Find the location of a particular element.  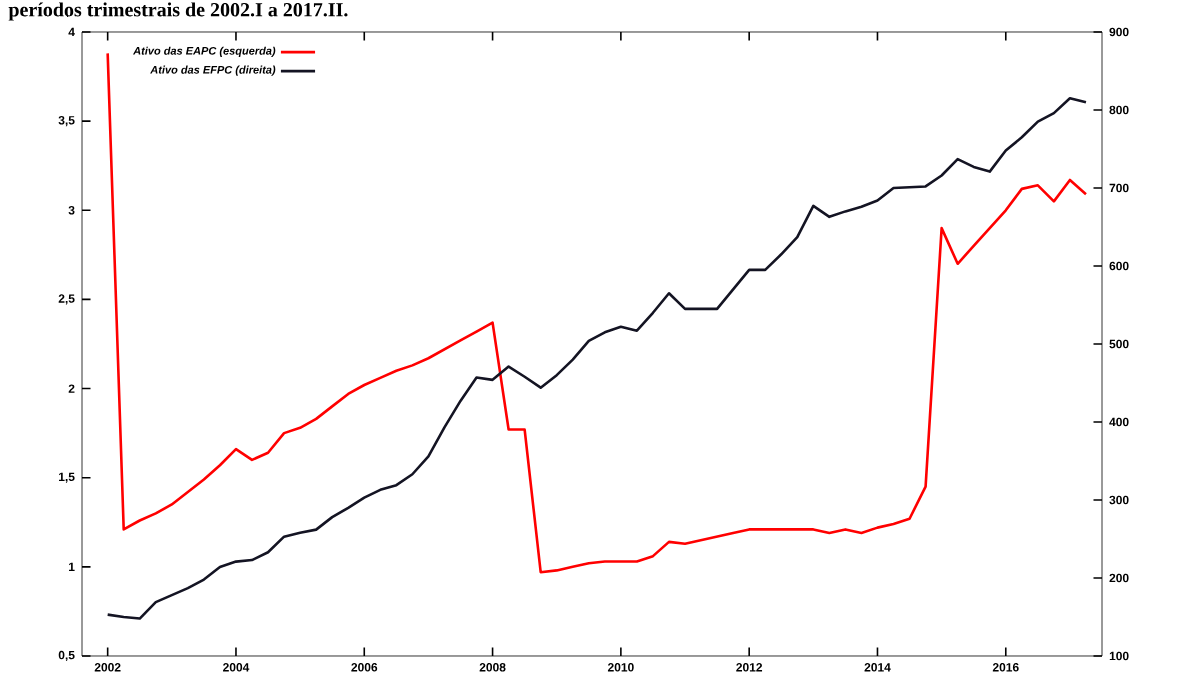

y-tick-label: 1 is located at coordinates (72, 566).